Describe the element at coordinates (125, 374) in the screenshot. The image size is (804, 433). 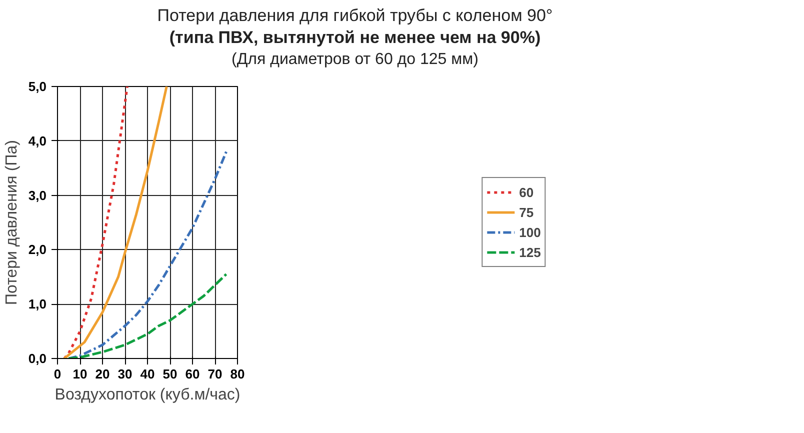
I see `x-tick-label: 30` at that location.